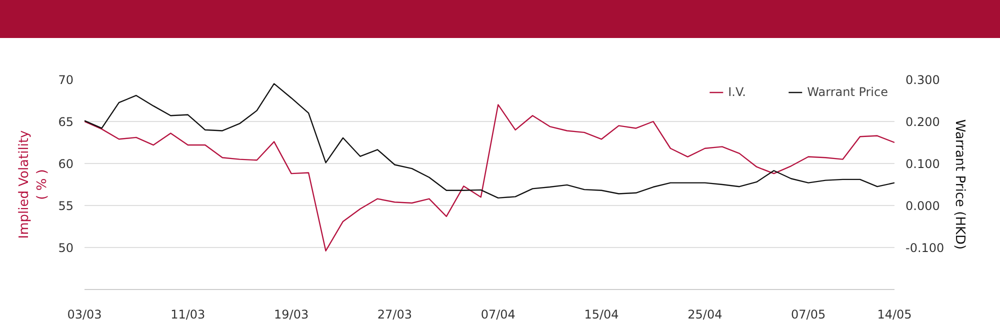 The height and width of the screenshot is (324, 1000). Describe the element at coordinates (188, 315) in the screenshot. I see `x-tick-label: 11/03` at that location.